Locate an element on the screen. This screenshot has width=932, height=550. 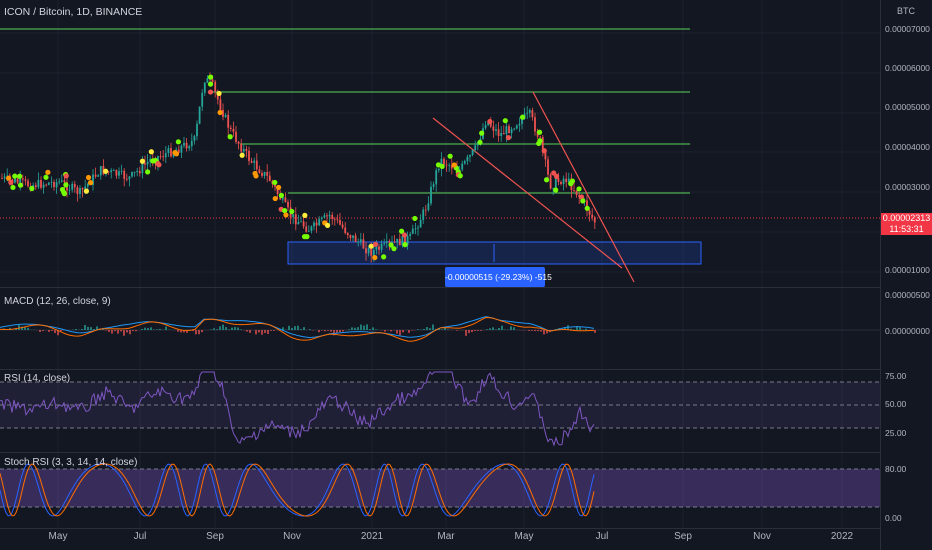
signal-line is located at coordinates (297, 329).